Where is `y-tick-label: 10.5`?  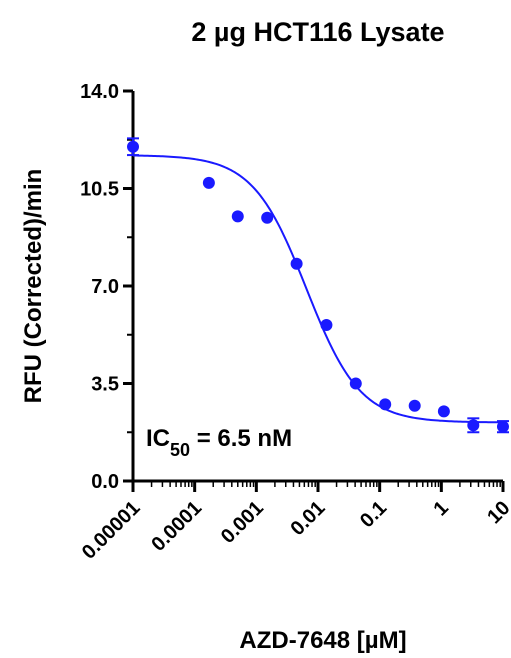 y-tick-label: 10.5 is located at coordinates (99, 190).